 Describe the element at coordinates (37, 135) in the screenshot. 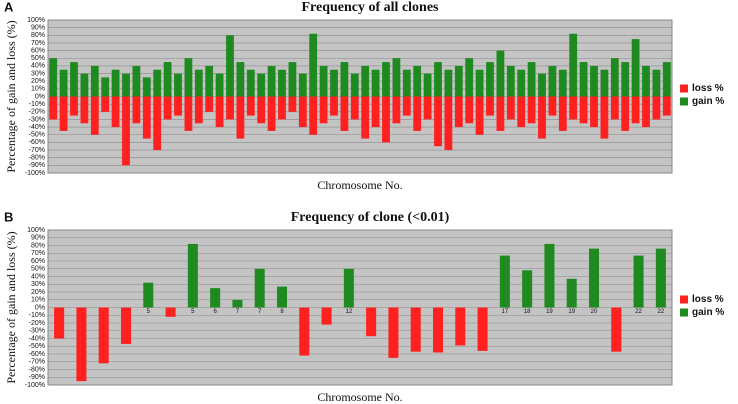

I see `y-tick-label: -50%` at that location.